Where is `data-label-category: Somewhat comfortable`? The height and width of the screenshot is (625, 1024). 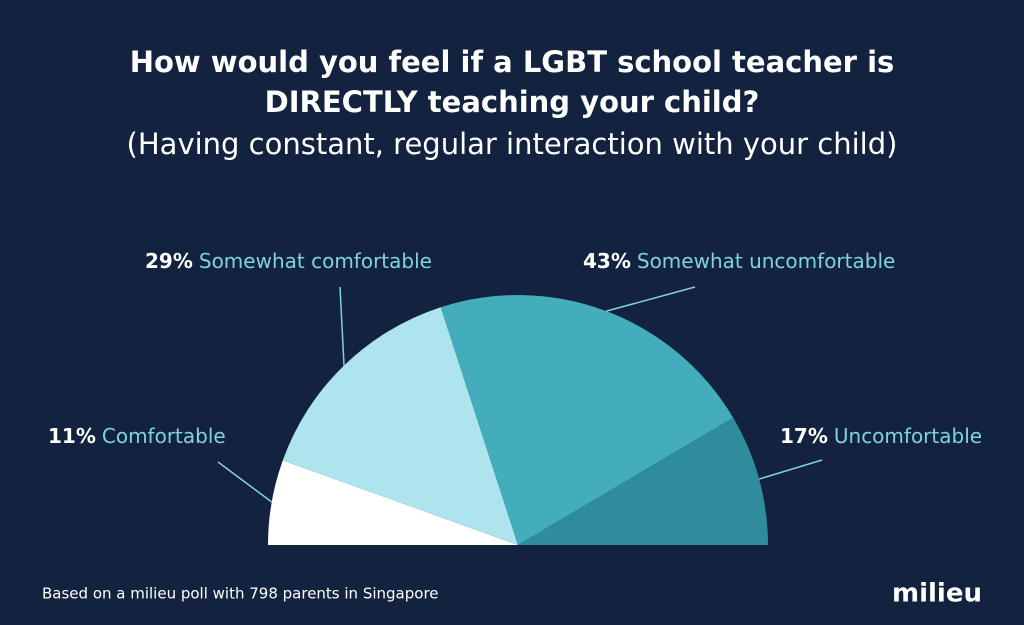
data-label-category: Somewhat comfortable is located at coordinates (315, 261).